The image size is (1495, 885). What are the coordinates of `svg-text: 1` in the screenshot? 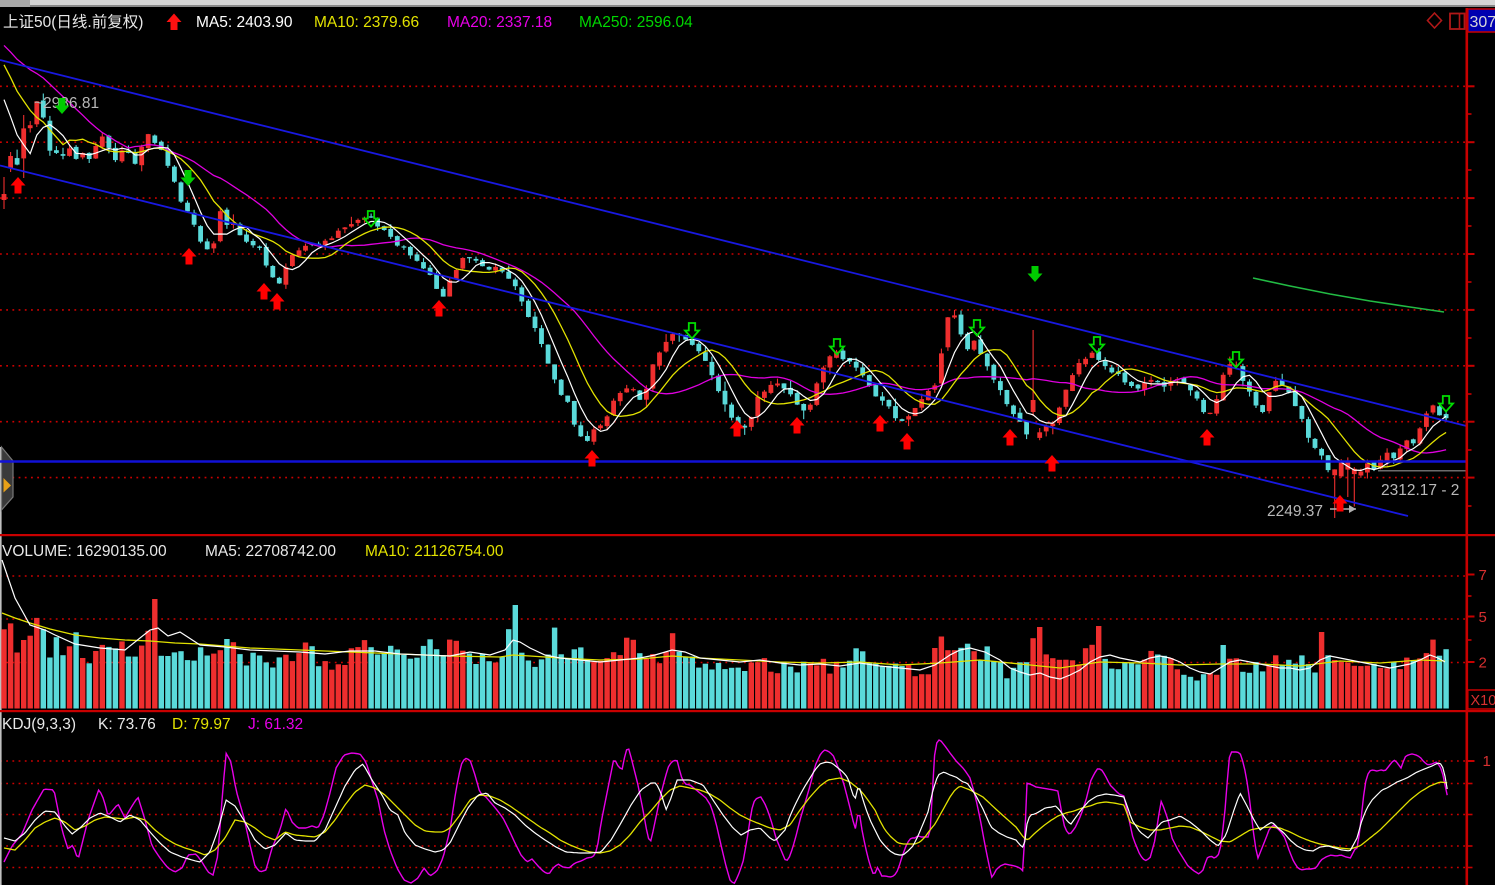 It's located at (1487, 761).